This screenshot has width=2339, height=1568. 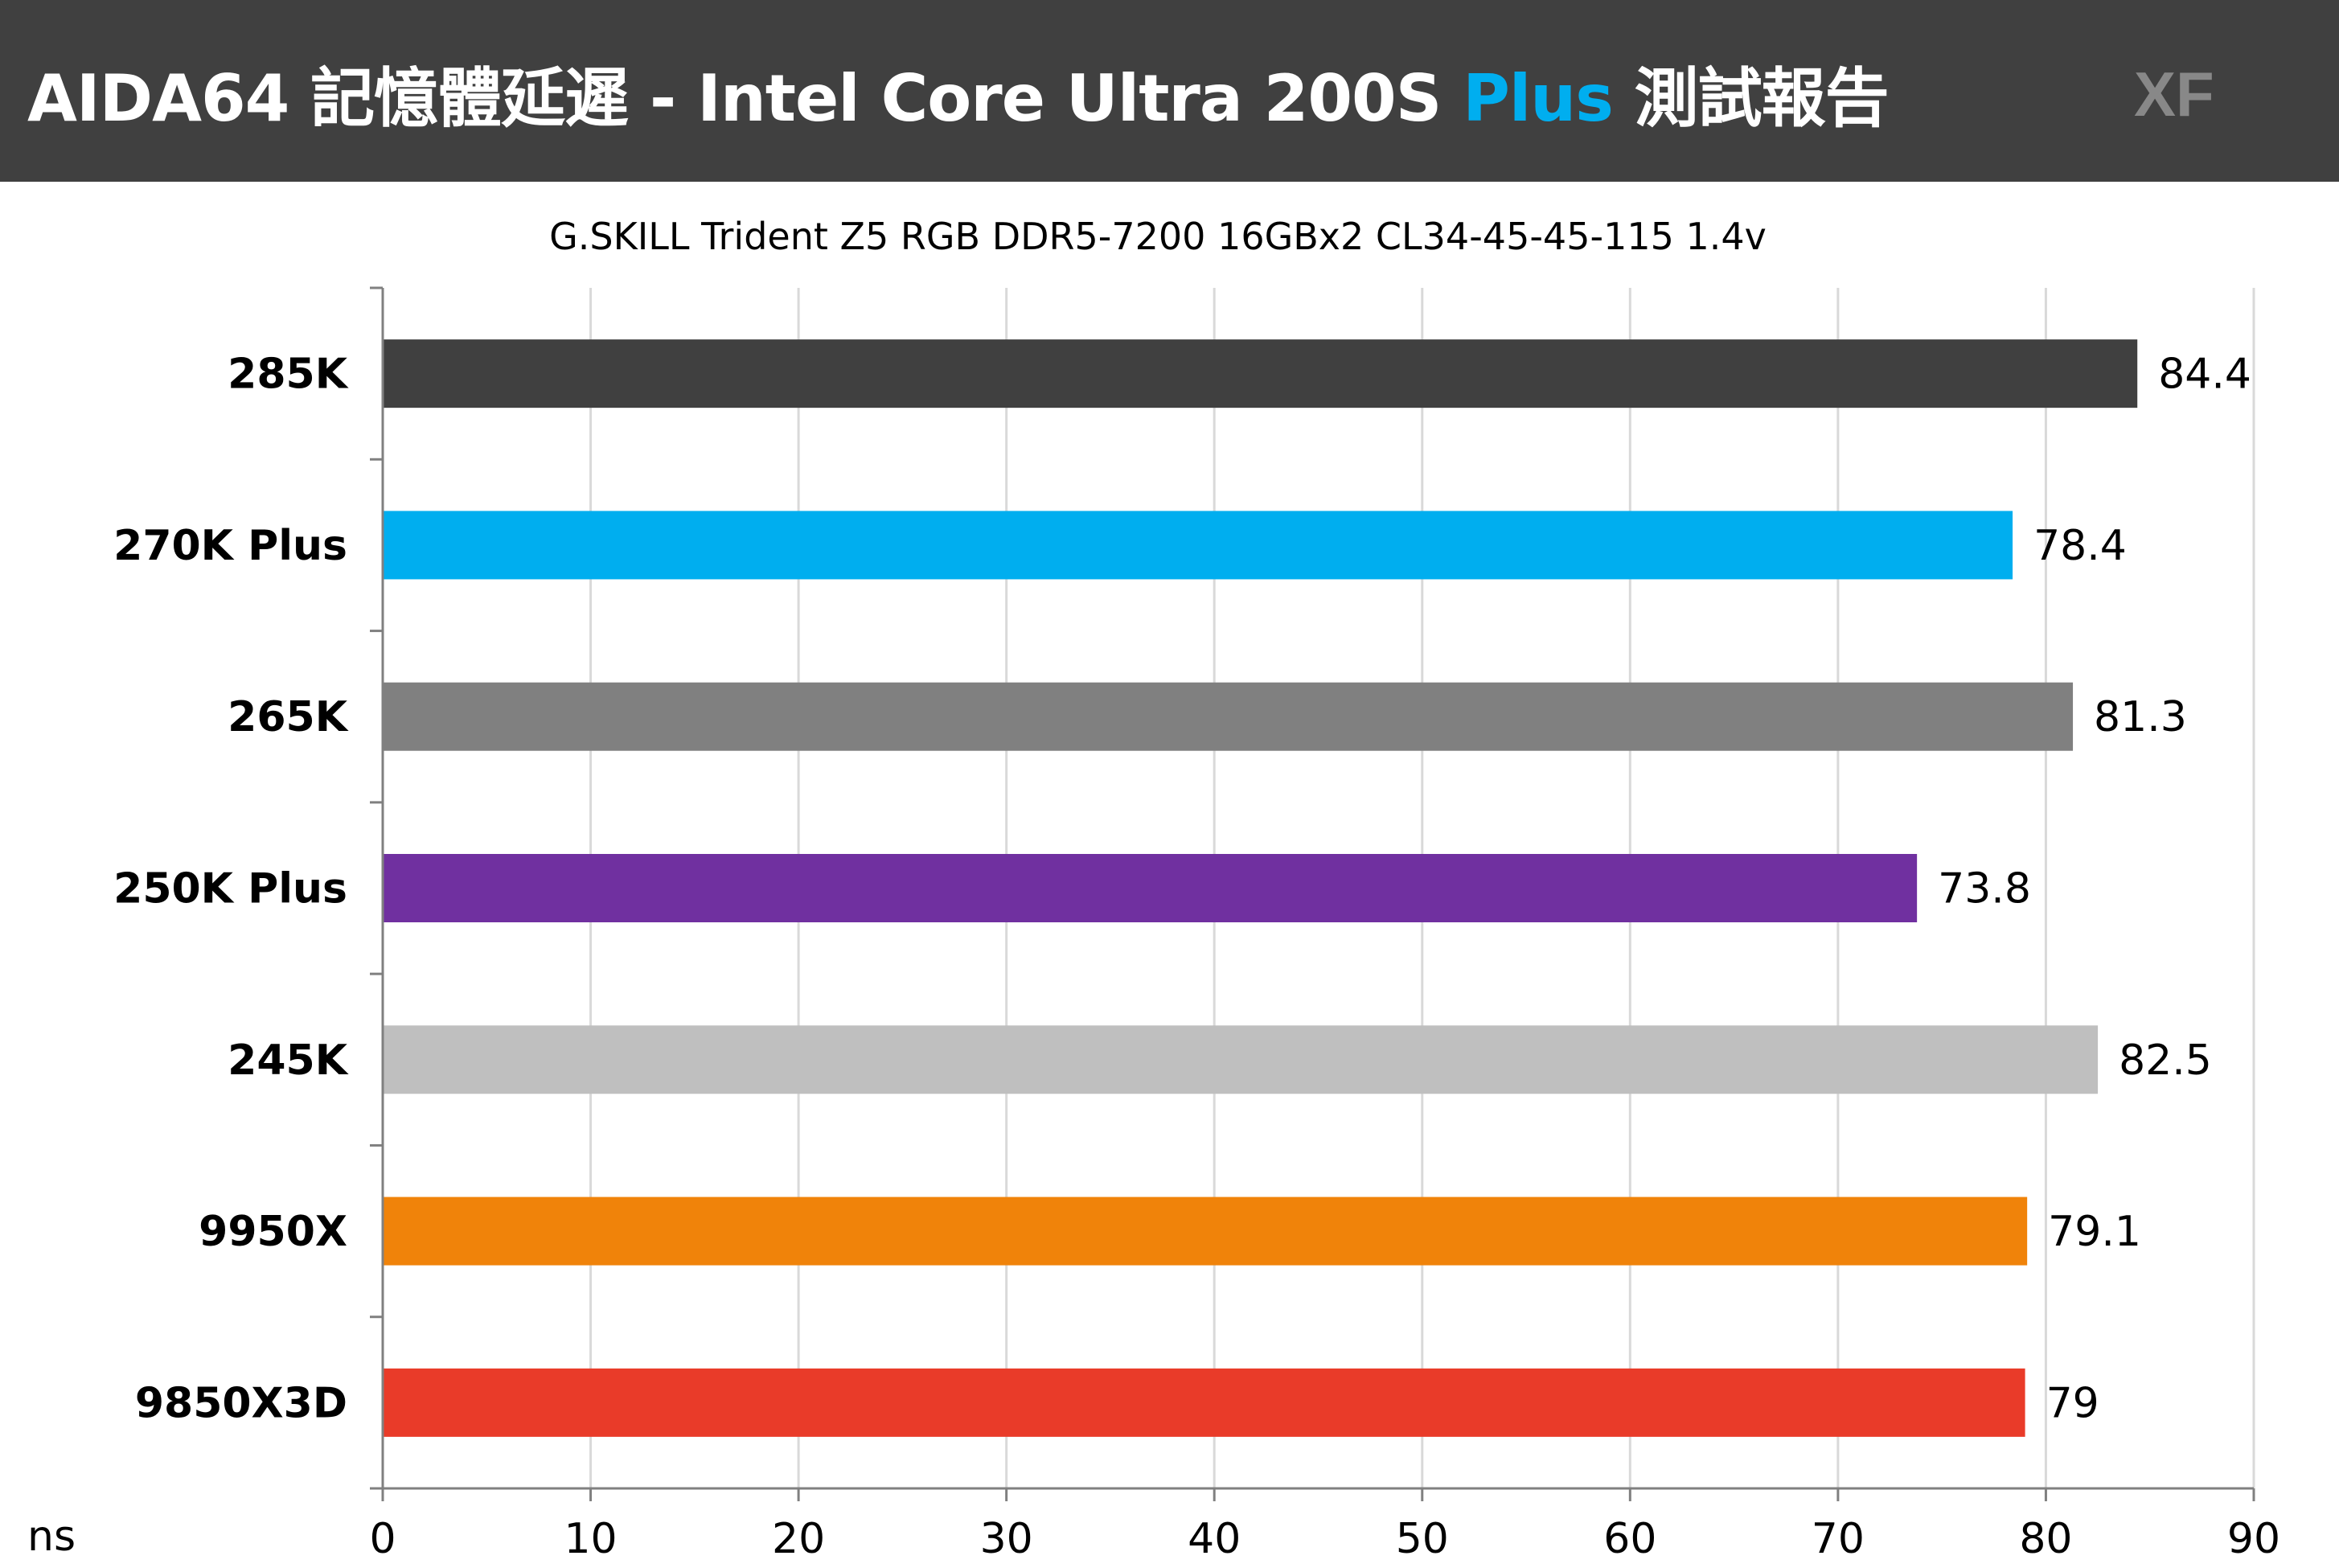 What do you see at coordinates (51, 1537) in the screenshot?
I see `x-axis-label: ns` at bounding box center [51, 1537].